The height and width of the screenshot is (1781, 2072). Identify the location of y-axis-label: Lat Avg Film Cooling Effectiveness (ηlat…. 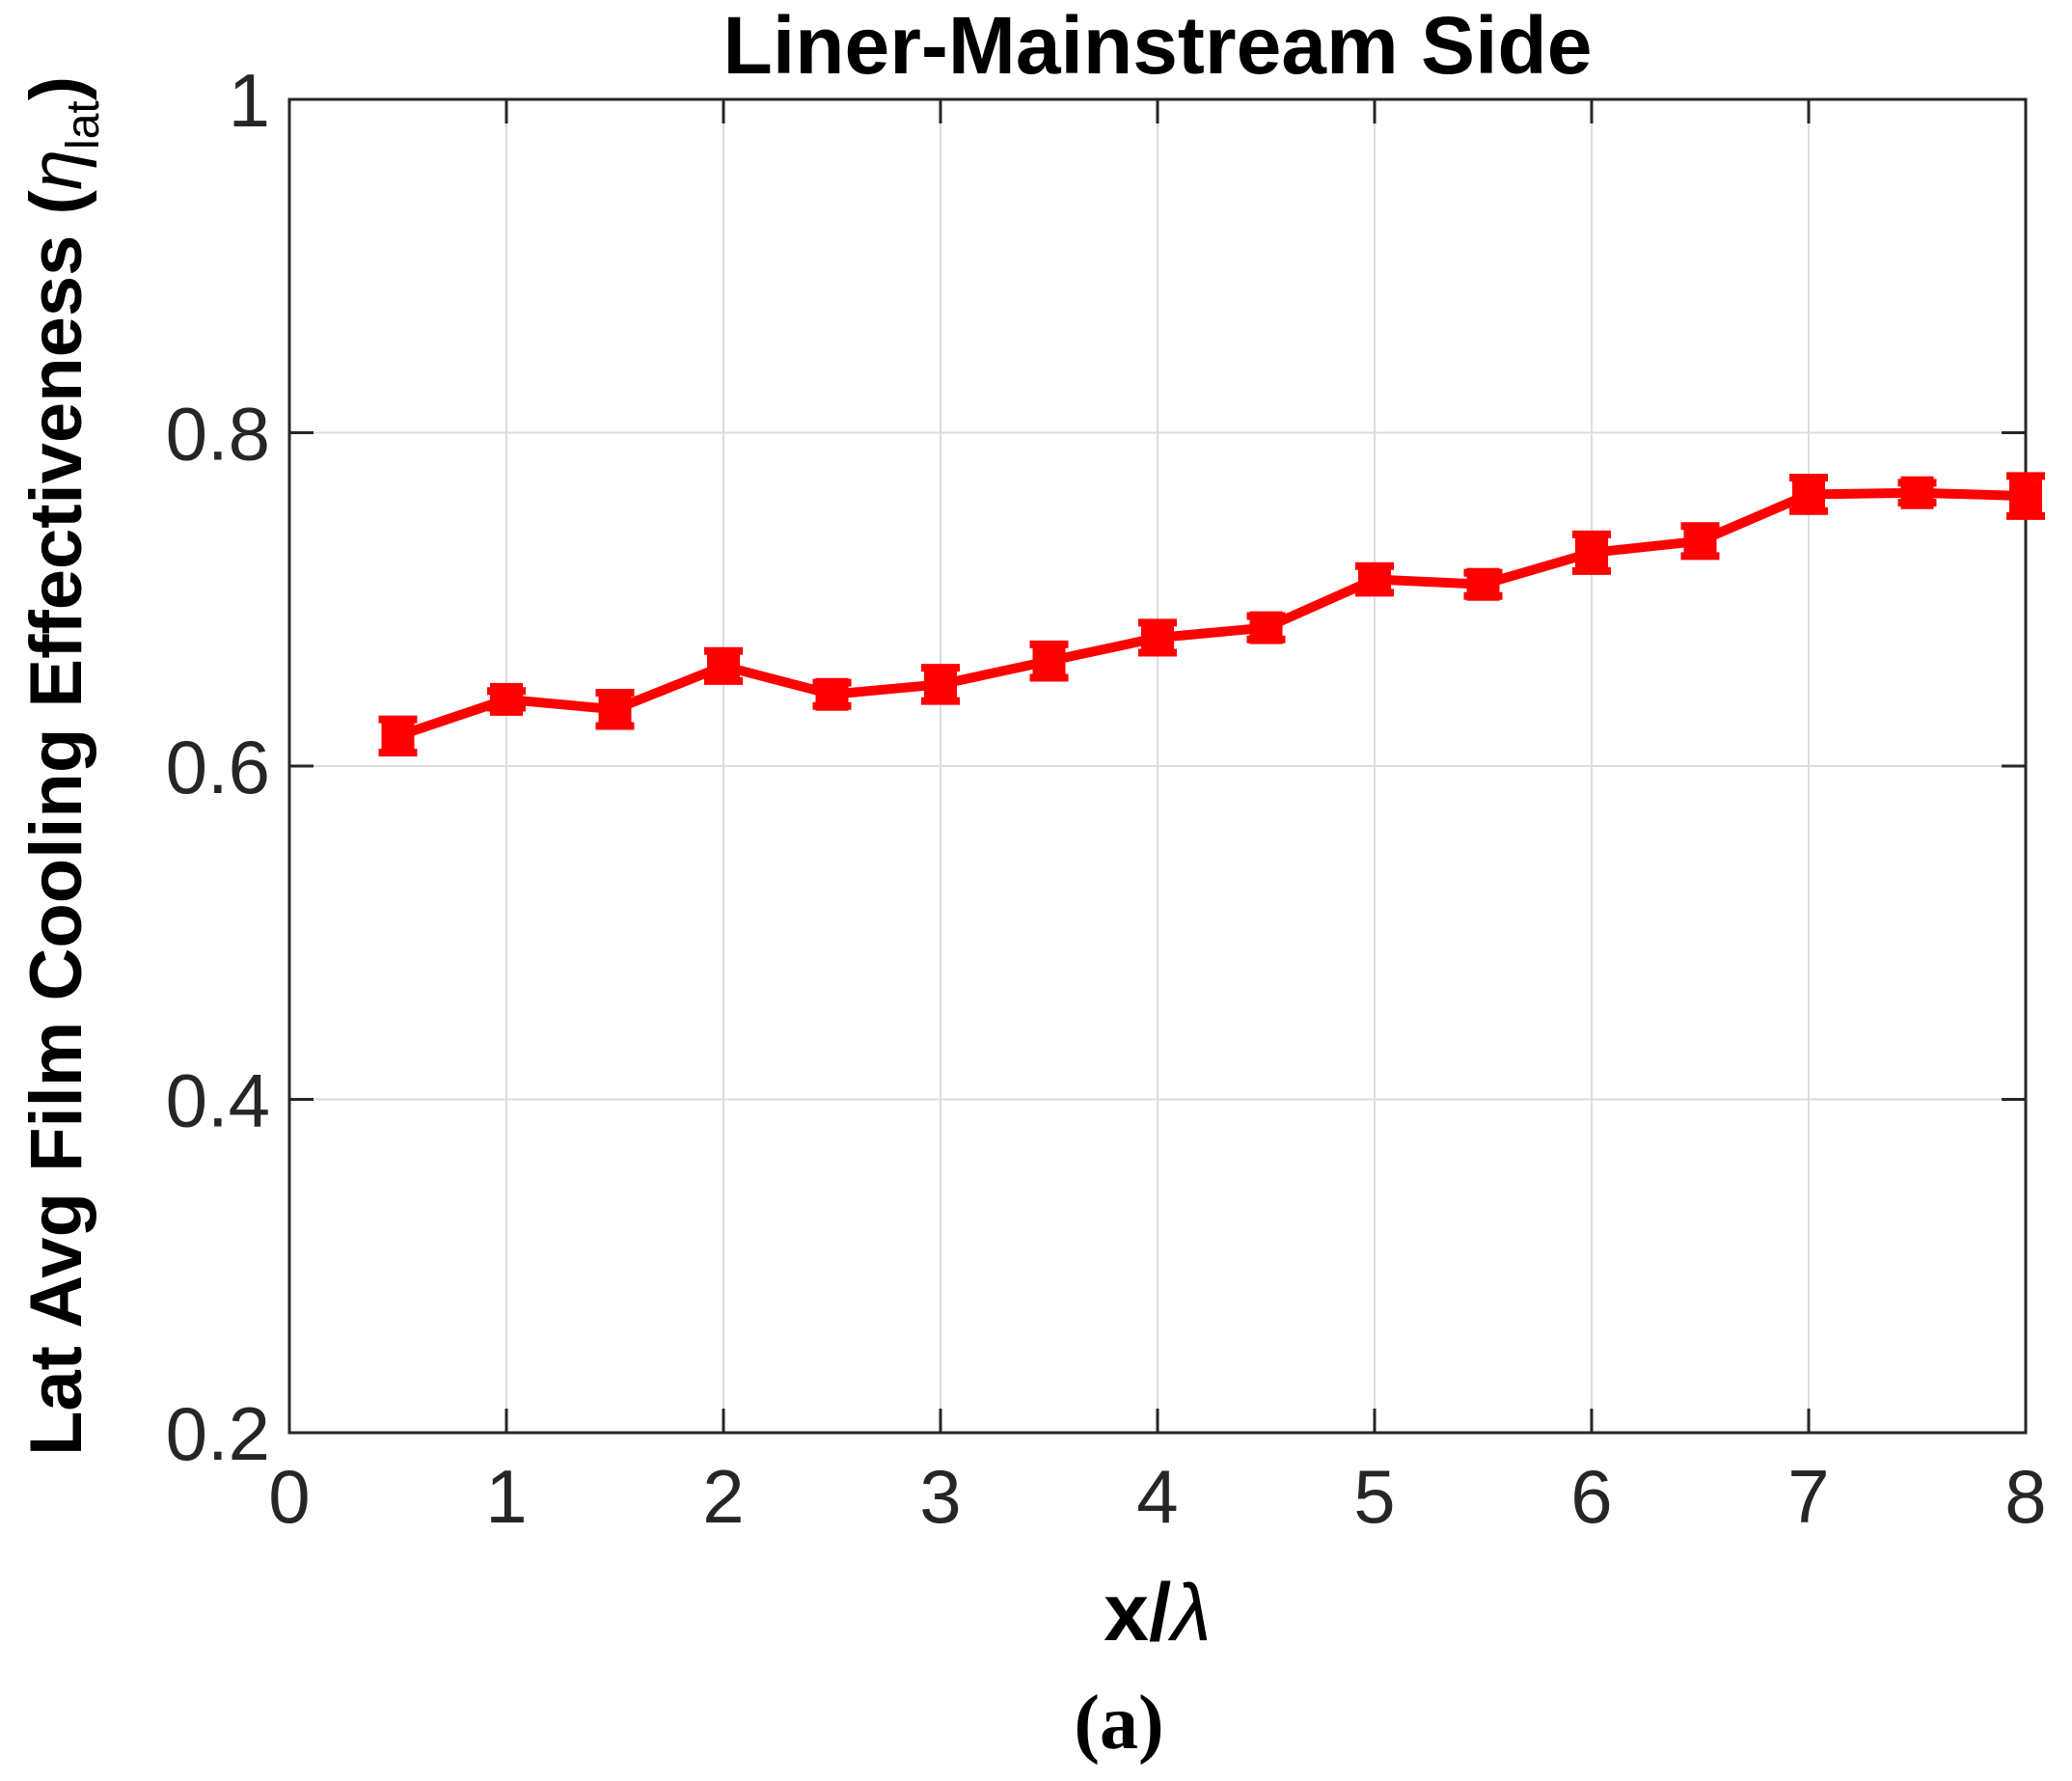
(62, 766).